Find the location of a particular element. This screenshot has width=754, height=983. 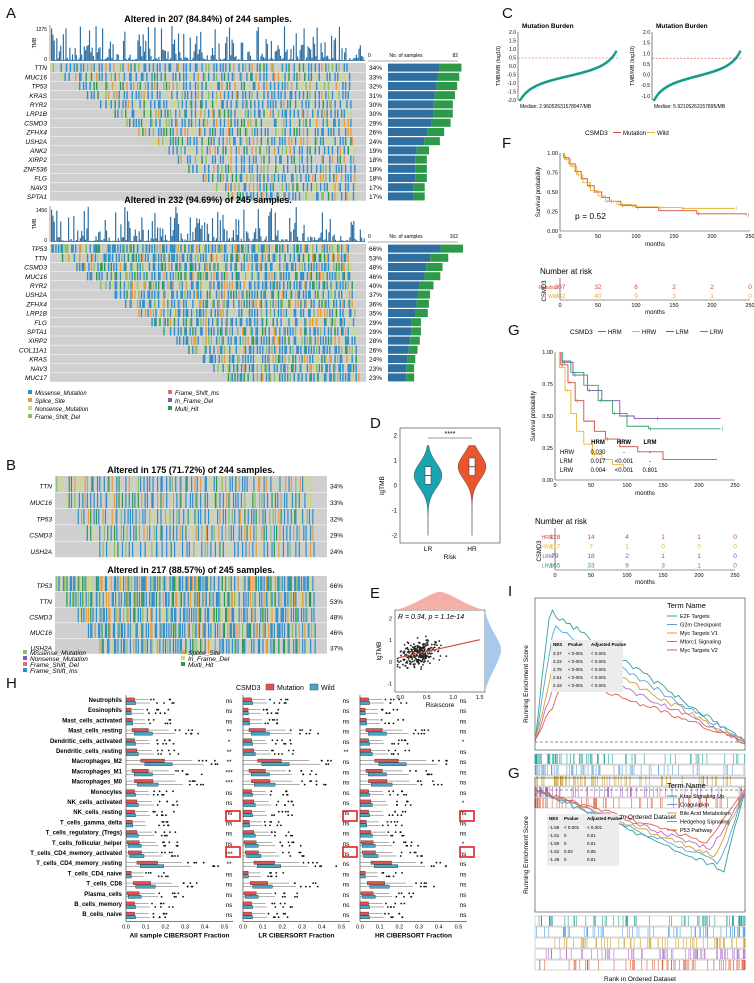

gene-frequency: 29% is located at coordinates (375, 323).